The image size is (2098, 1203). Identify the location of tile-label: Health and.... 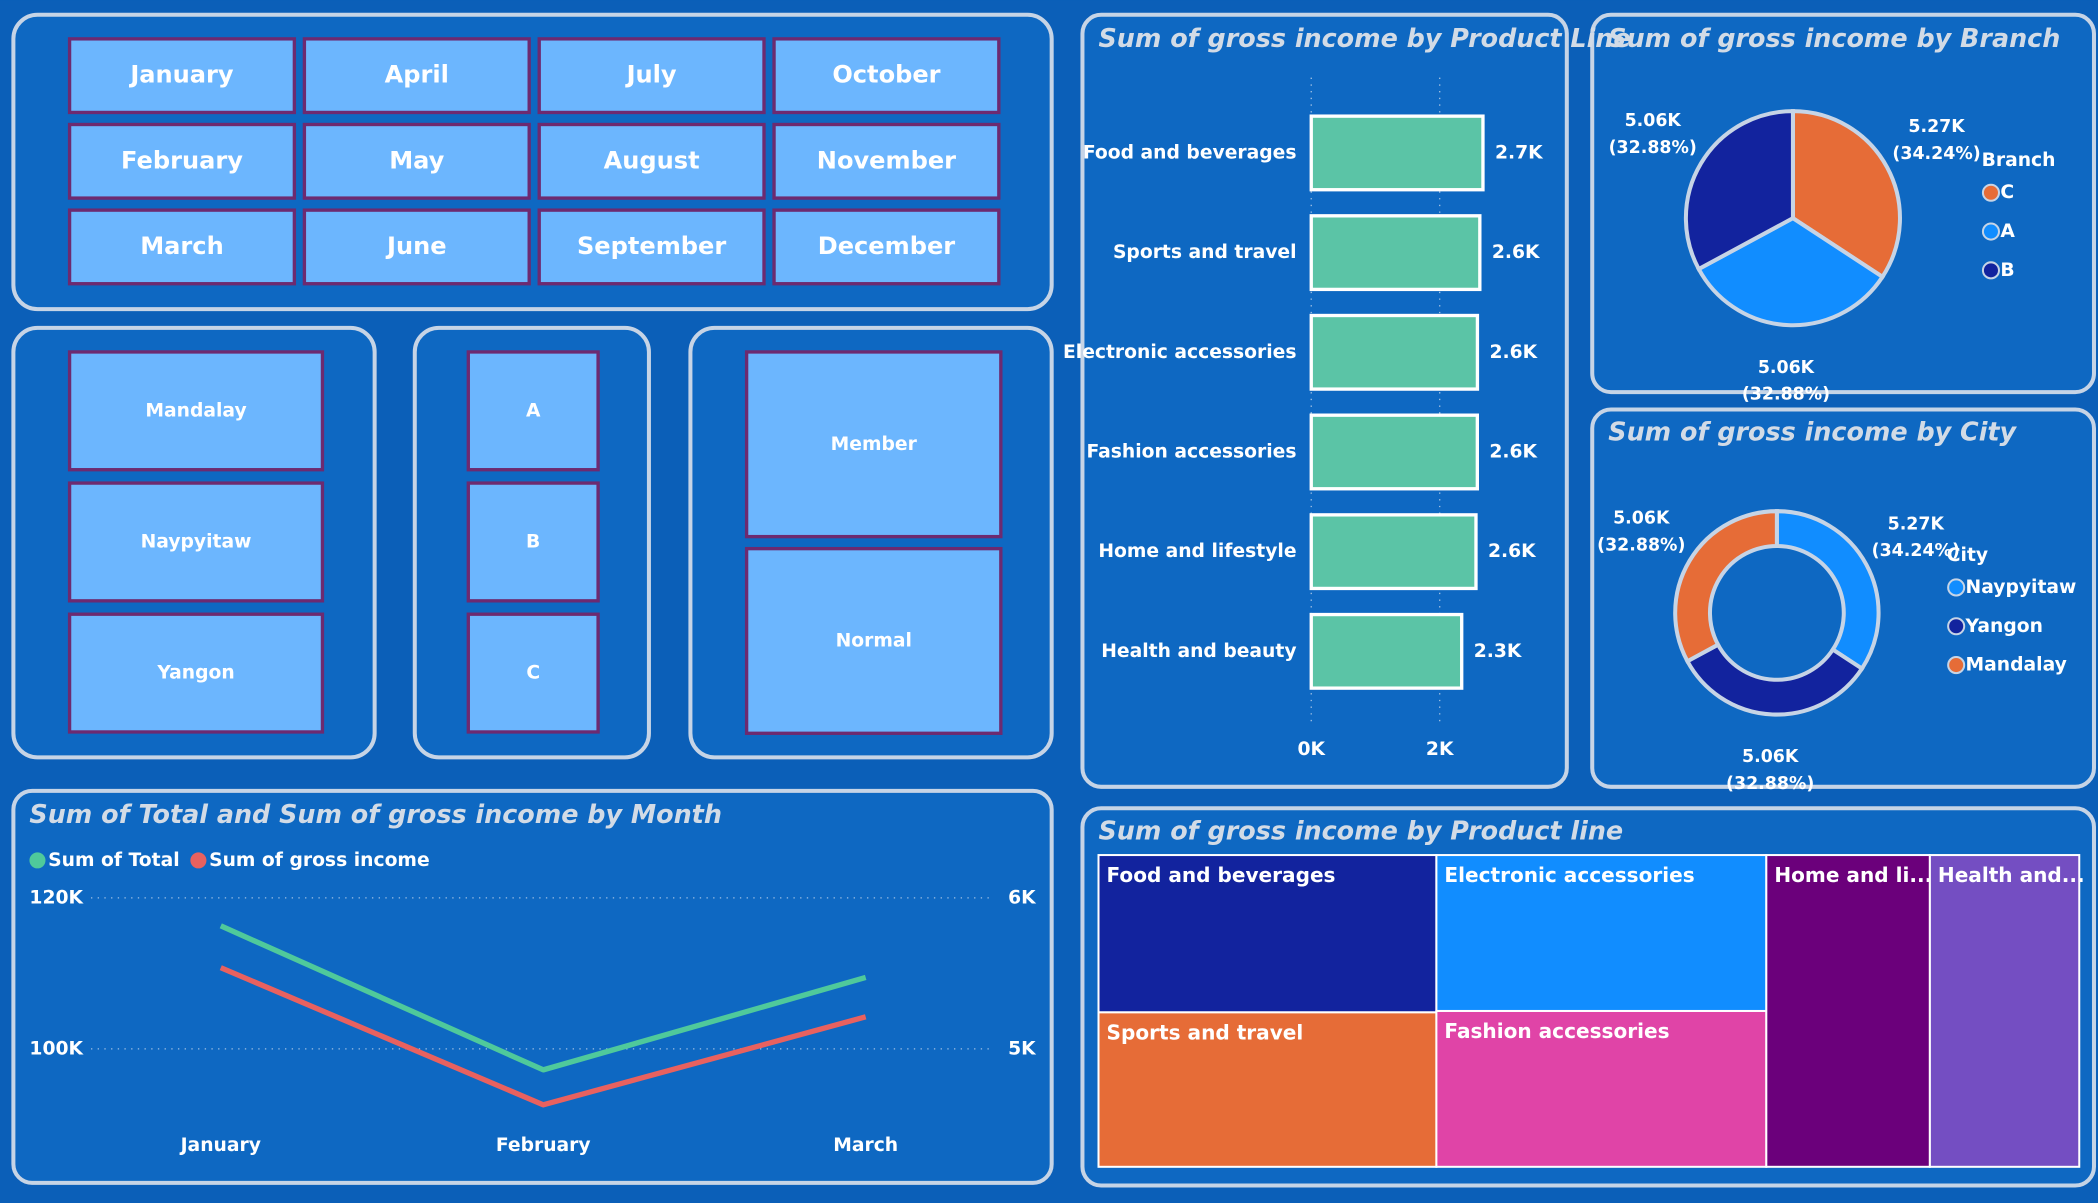
(2011, 875).